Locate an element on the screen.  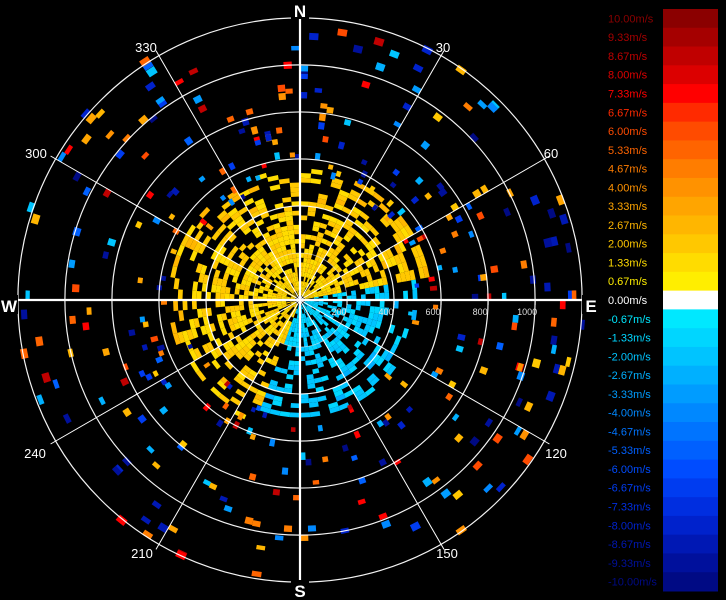
colorbar-label: 4.67m/s is located at coordinates (628, 170).